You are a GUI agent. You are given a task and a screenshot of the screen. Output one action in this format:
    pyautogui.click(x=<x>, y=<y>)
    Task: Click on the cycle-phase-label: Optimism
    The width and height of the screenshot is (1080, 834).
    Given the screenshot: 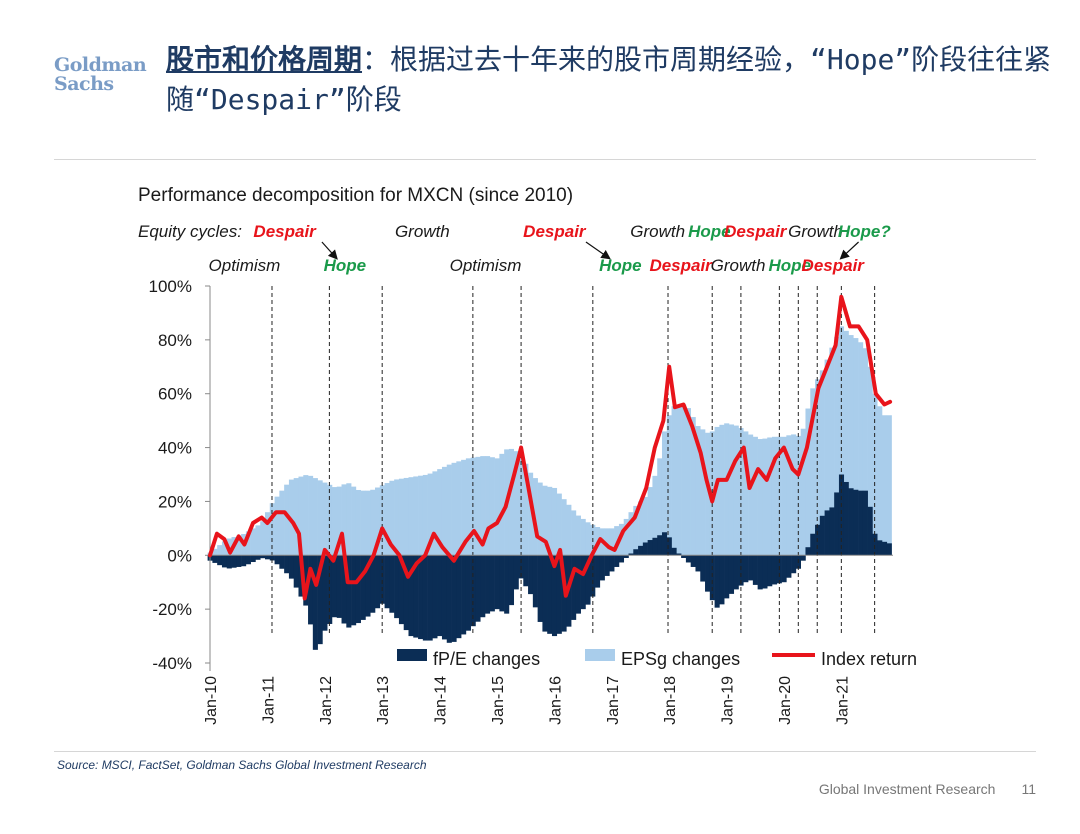 What is the action you would take?
    pyautogui.click(x=245, y=265)
    